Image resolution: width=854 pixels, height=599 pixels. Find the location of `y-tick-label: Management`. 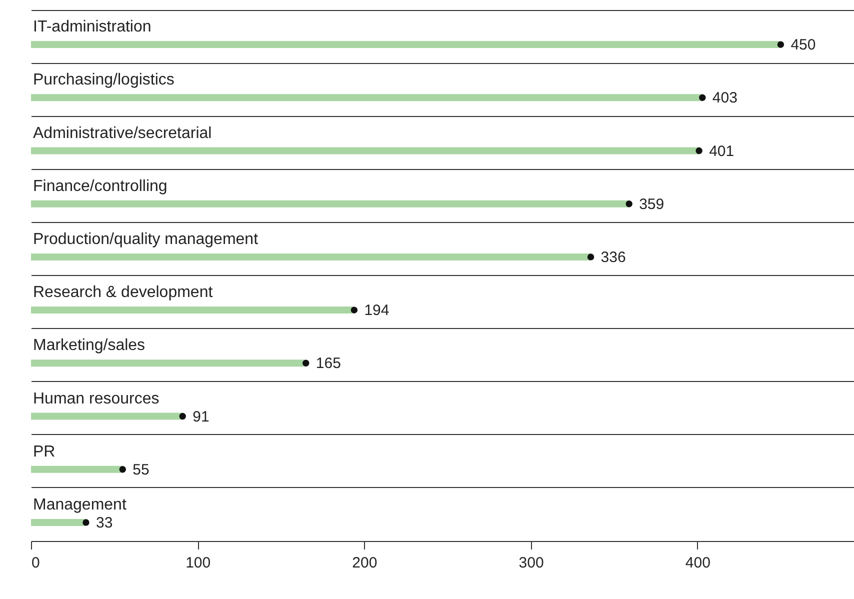

y-tick-label: Management is located at coordinates (80, 505).